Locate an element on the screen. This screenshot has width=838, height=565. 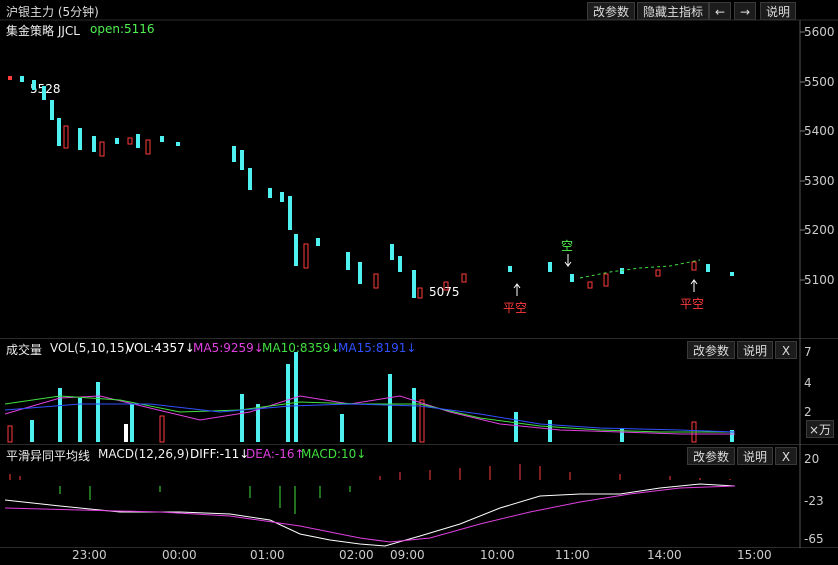
high-marker: 5528 is located at coordinates (45, 89).